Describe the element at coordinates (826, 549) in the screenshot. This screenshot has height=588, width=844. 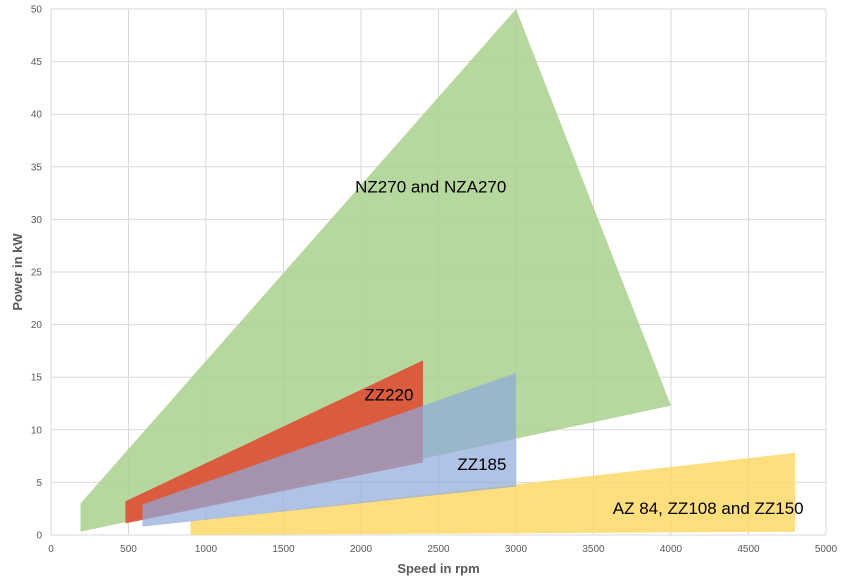
I see `x-tick-label: 5000` at that location.